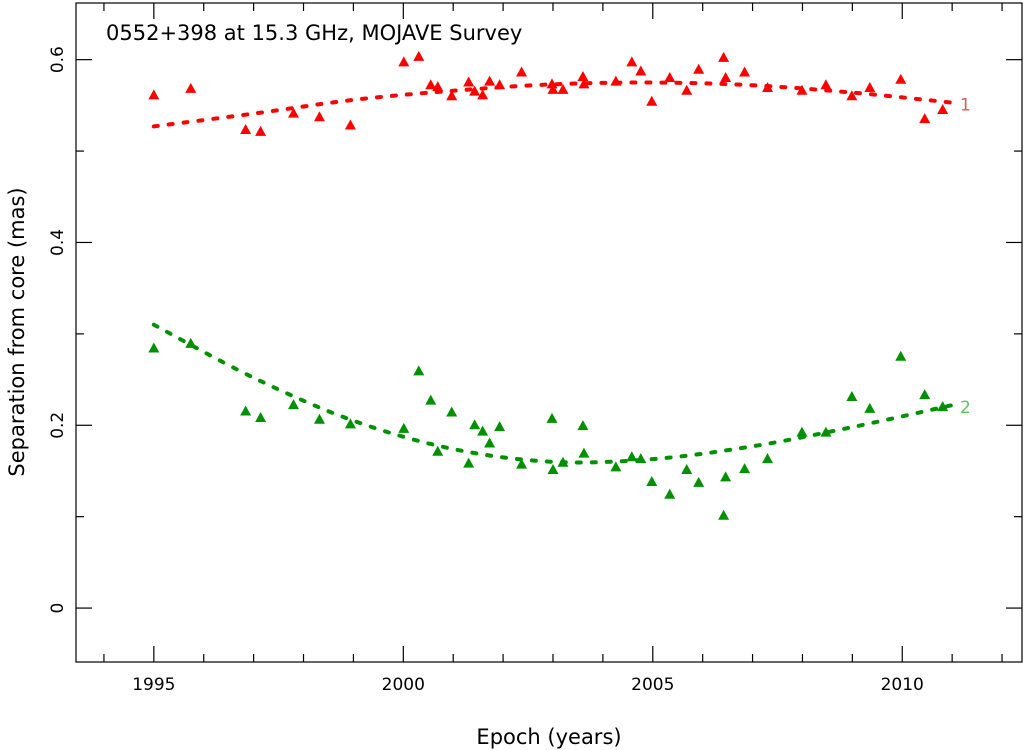  Describe the element at coordinates (548, 737) in the screenshot. I see `x-axis-label: Epoch (years)` at that location.